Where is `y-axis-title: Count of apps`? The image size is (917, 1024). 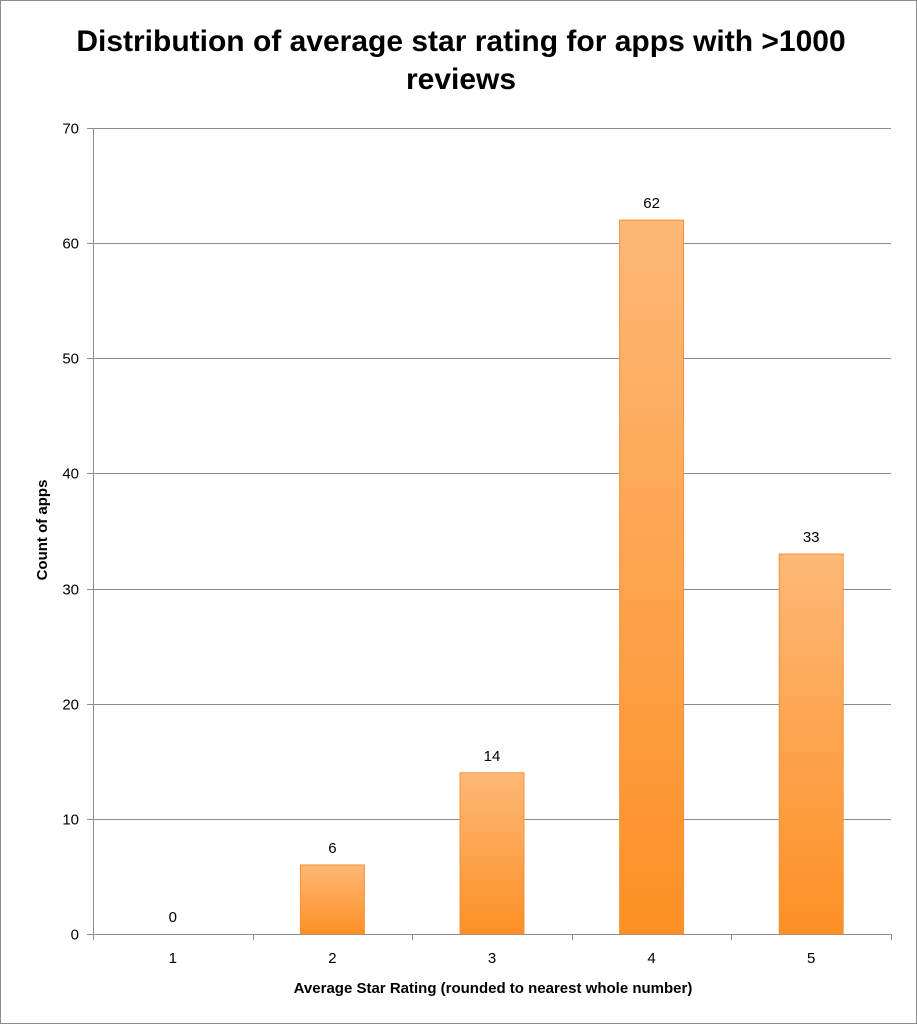 y-axis-title: Count of apps is located at coordinates (42, 530).